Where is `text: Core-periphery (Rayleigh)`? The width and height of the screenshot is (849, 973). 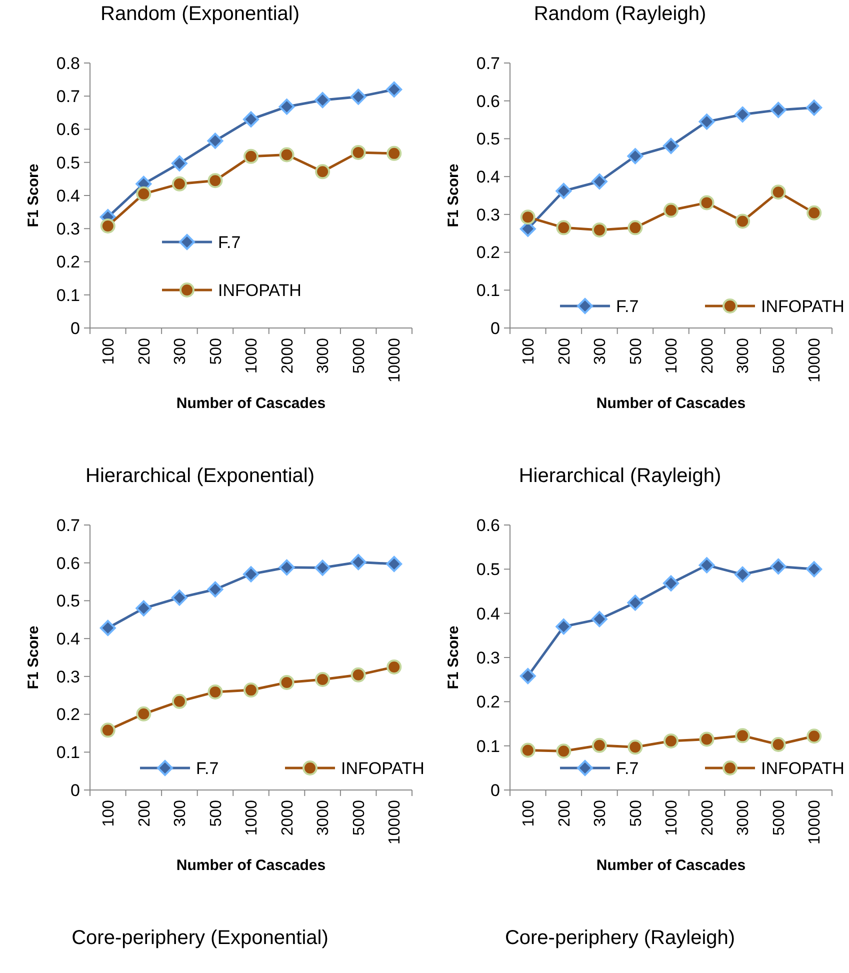
text: Core-periphery (Rayleigh) is located at coordinates (620, 938).